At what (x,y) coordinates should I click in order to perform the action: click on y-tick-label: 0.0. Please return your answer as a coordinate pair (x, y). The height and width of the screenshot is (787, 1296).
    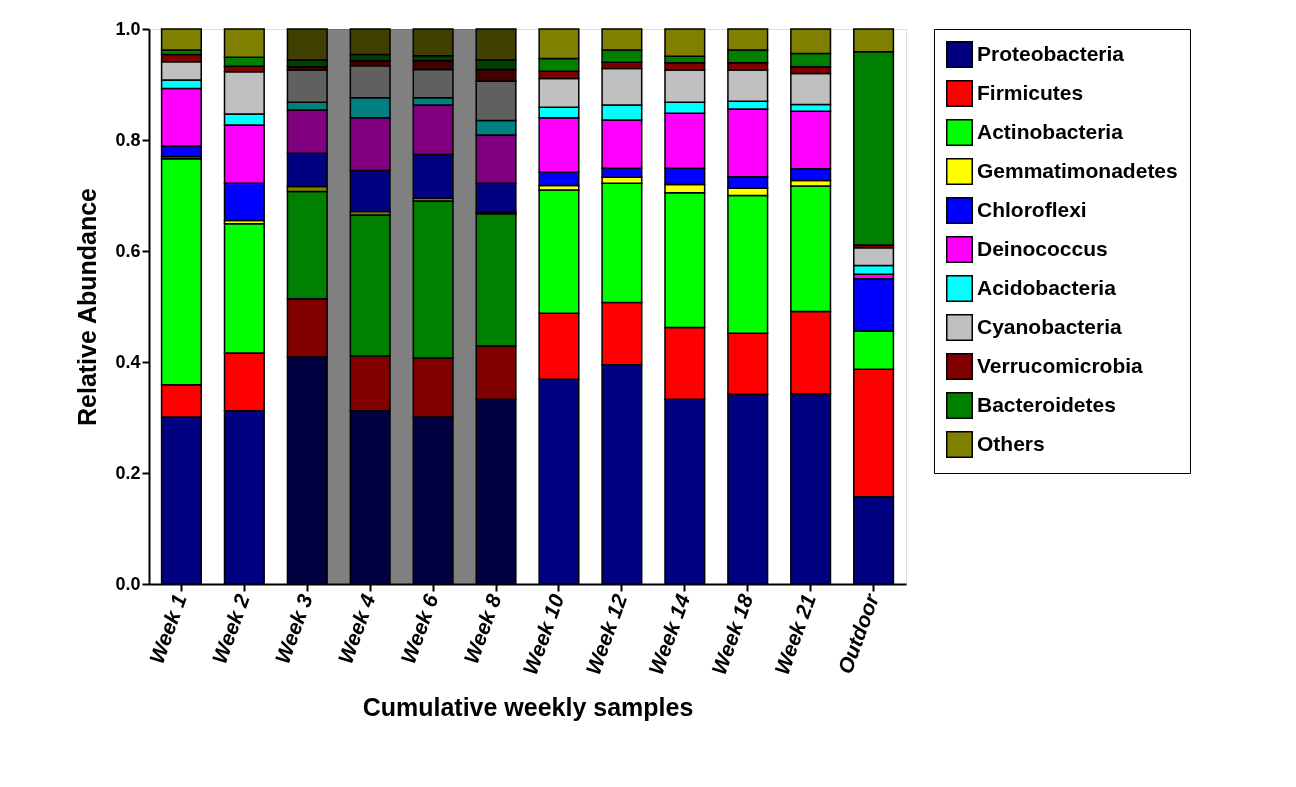
    Looking at the image, I should click on (128, 583).